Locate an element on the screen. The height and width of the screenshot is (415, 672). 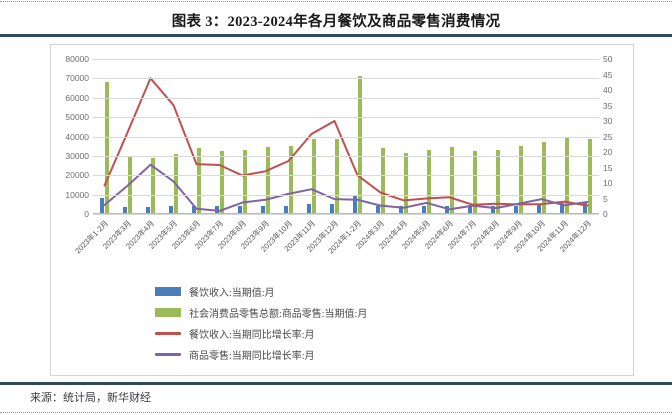
source-note: 来源：统计局，新华财经 is located at coordinates (90, 398).